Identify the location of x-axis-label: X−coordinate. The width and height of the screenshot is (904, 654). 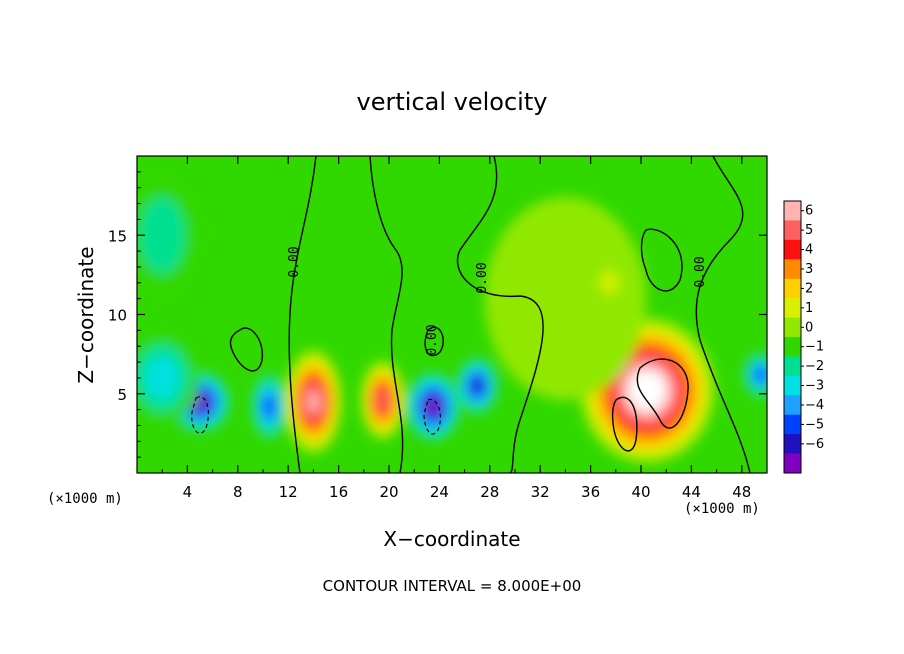
(452, 539).